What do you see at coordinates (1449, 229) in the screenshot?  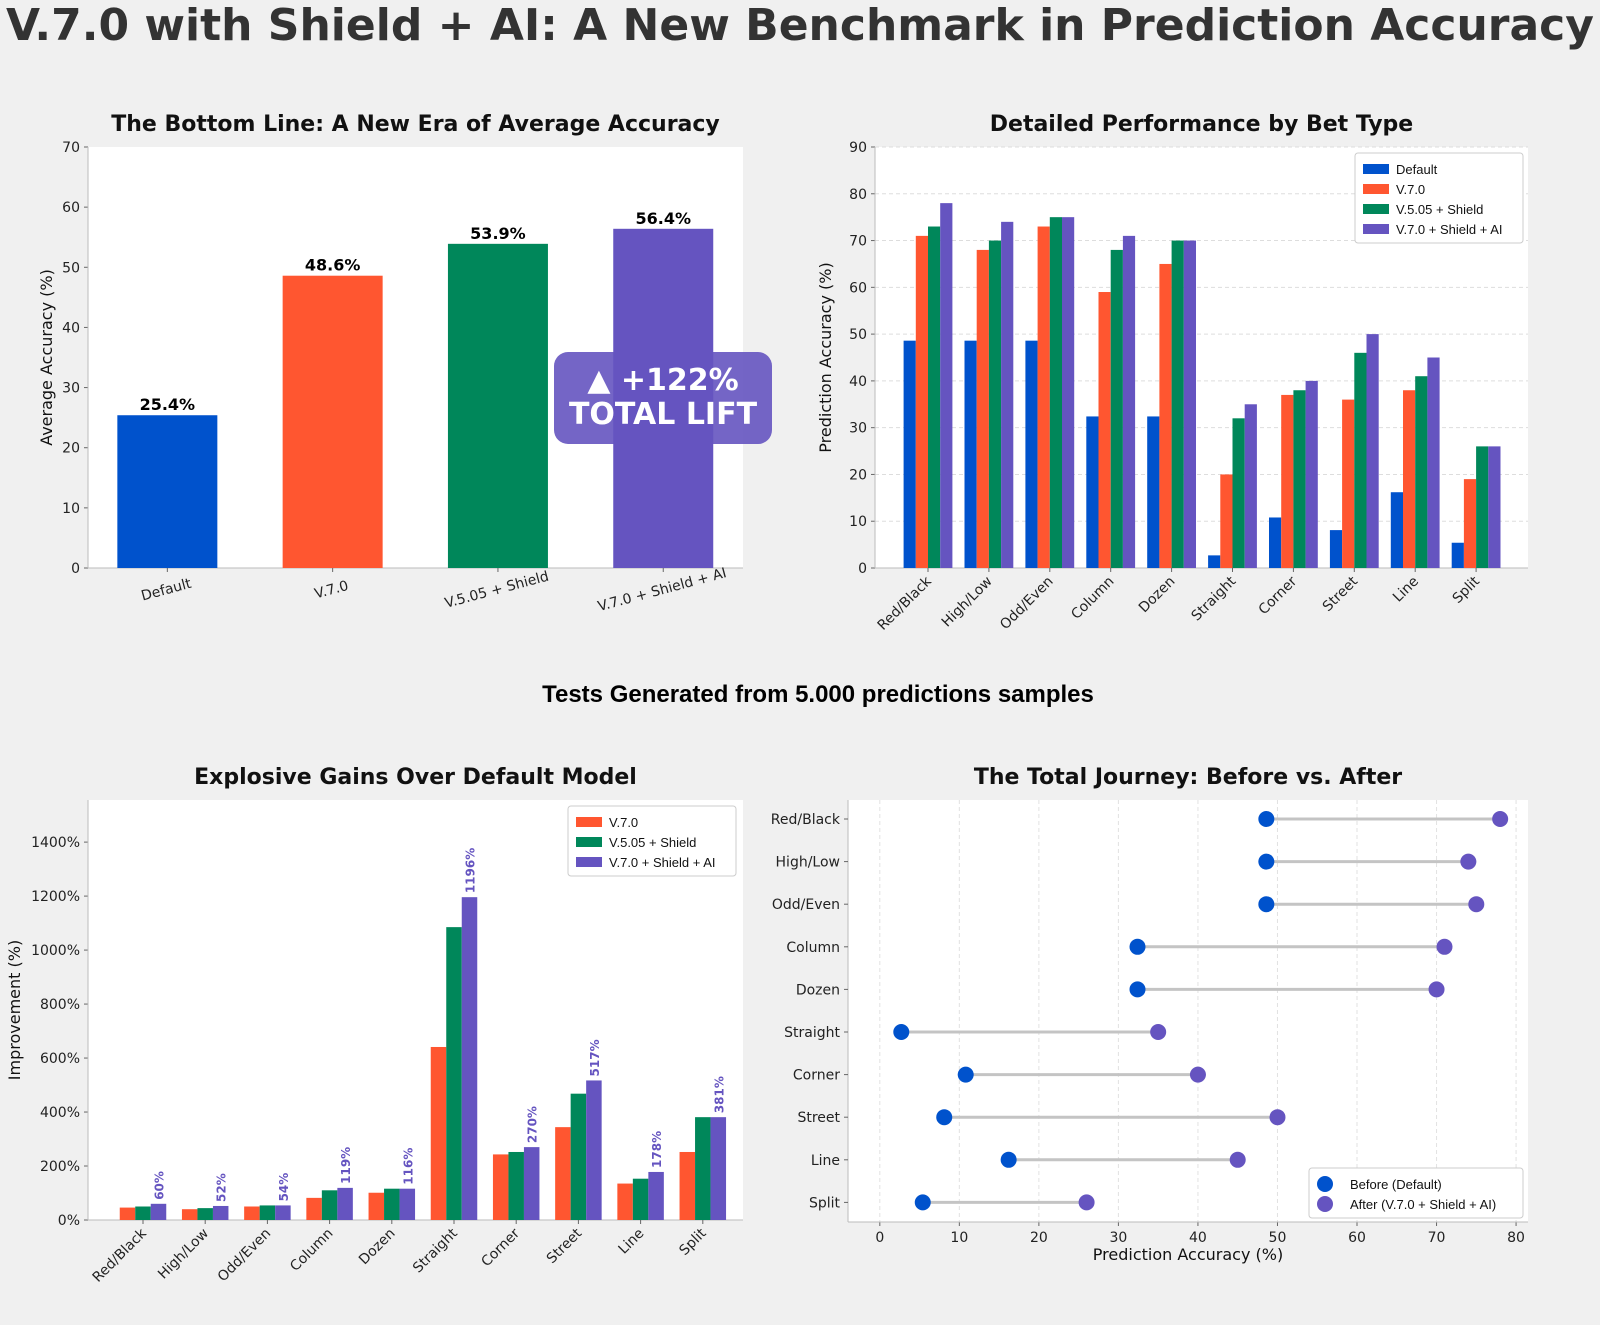 I see `legend-label: V.7.0 + Shield + AI` at bounding box center [1449, 229].